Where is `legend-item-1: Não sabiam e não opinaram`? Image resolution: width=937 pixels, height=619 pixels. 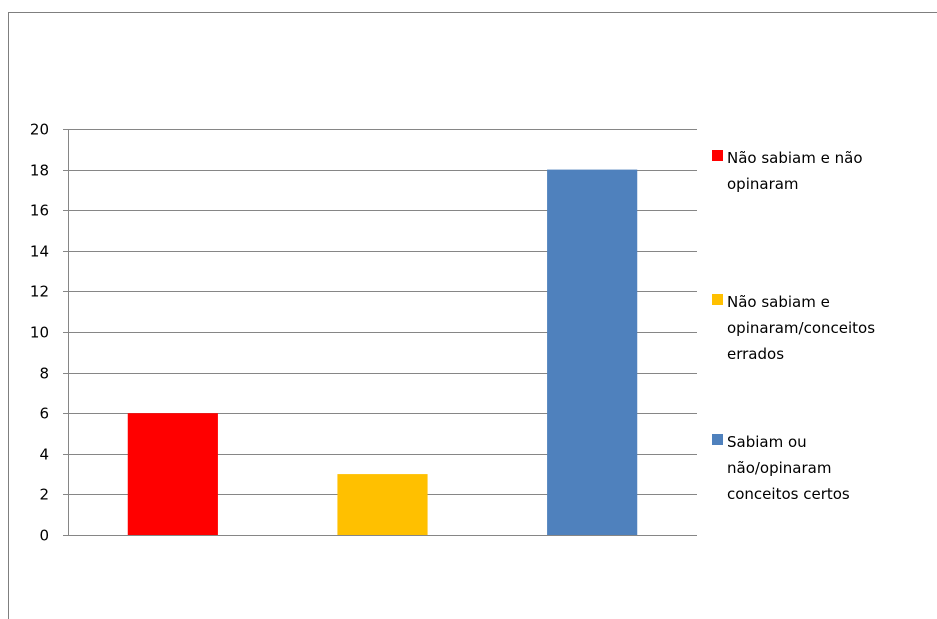 legend-item-1: Não sabiam e não opinaram is located at coordinates (787, 171).